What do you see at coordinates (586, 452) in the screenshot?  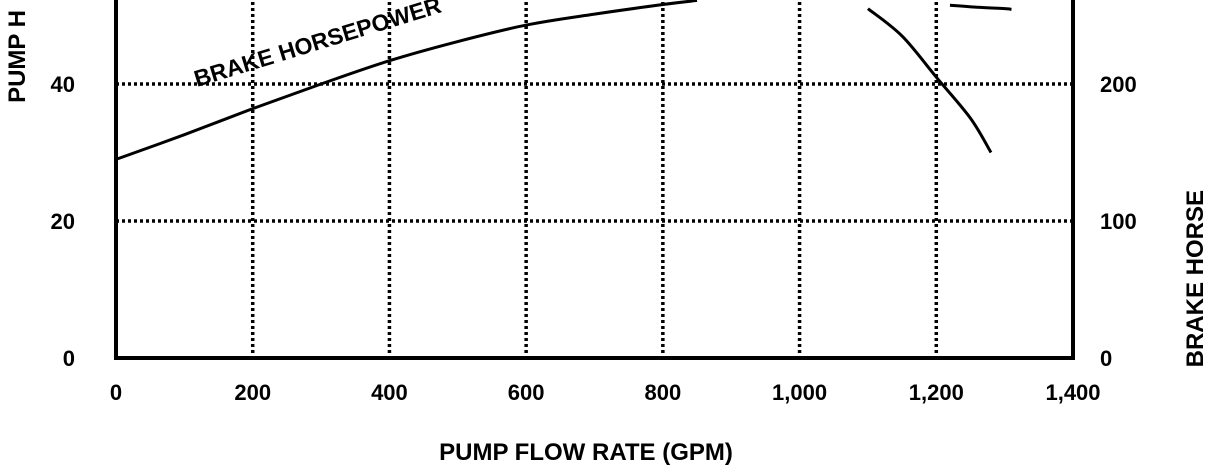 I see `x-axis-title: PUMP FLOW RATE (GPM)` at bounding box center [586, 452].